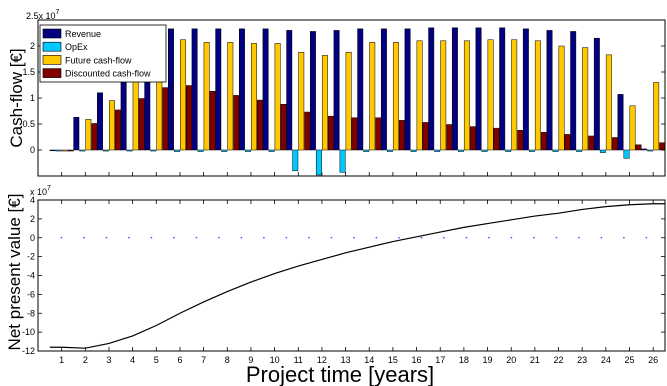  Describe the element at coordinates (488, 360) in the screenshot. I see `x-tick-label: 19` at that location.